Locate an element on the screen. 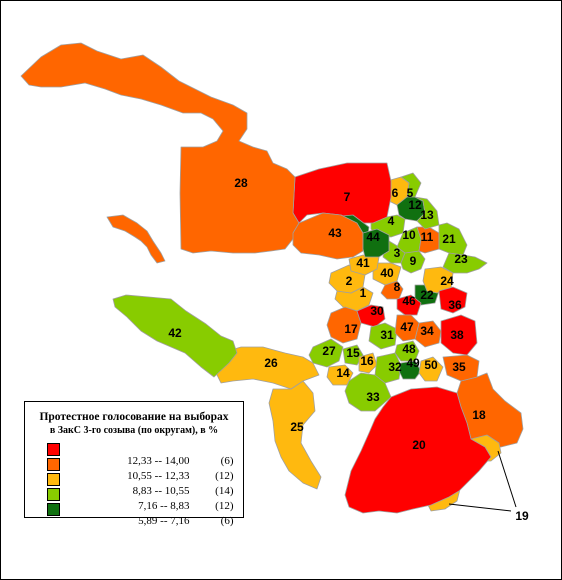 The width and height of the screenshot is (562, 580). legend-row: 7,16 -- 8,83 (12) is located at coordinates (140, 499).